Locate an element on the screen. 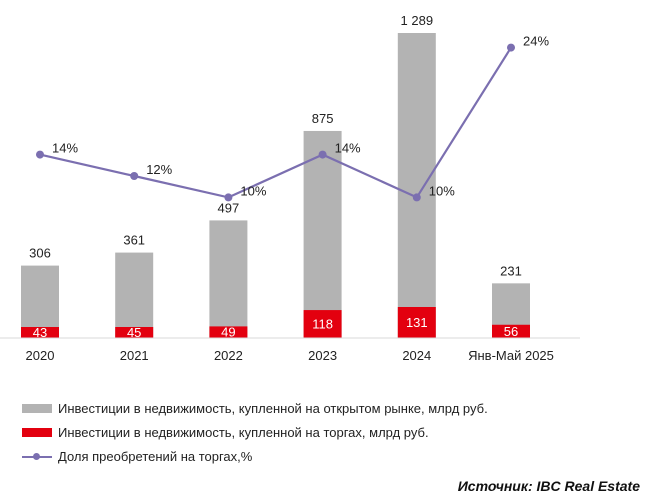  label-share-5: 24% is located at coordinates (536, 41).